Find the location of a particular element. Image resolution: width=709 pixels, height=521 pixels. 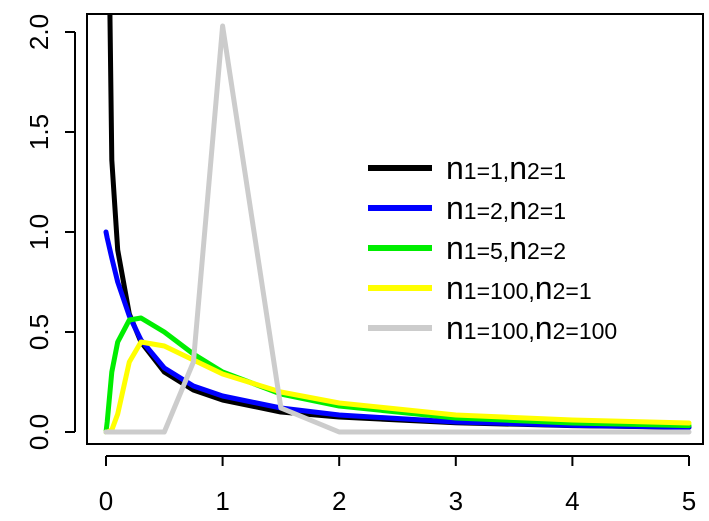

x-tick-label: 1 is located at coordinates (222, 501).